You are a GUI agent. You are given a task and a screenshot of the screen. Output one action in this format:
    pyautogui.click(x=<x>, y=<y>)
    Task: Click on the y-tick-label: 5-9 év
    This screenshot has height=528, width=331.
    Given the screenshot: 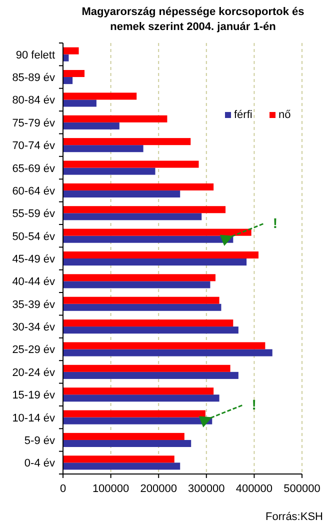 What is the action you would take?
    pyautogui.click(x=40, y=440)
    